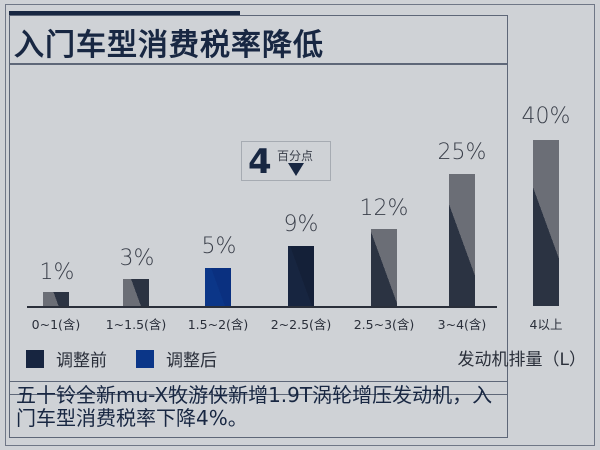 This screenshot has height=450, width=600. I want to click on legend-item-before: 调整前, so click(66, 358).